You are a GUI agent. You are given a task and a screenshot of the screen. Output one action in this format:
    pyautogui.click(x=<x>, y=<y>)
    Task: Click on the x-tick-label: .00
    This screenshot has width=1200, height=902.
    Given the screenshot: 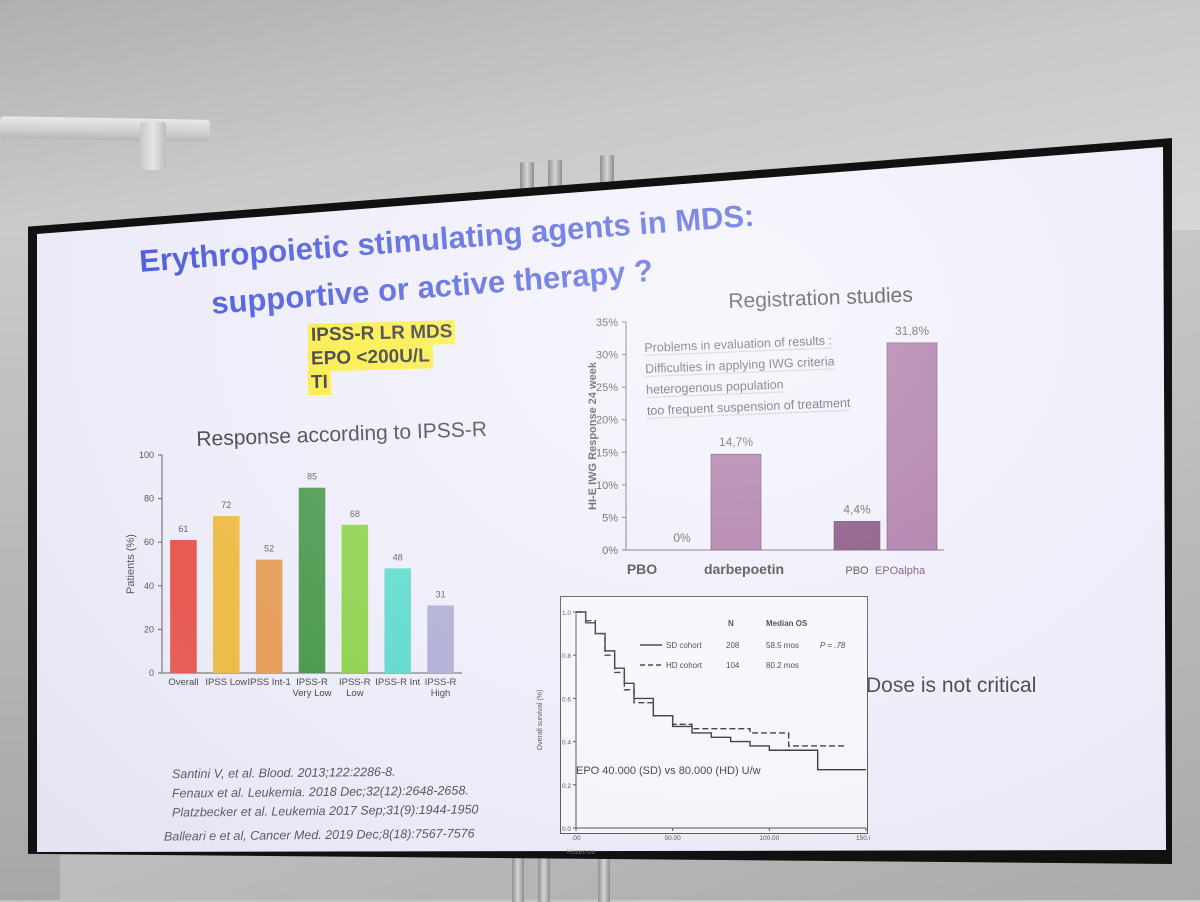 What is the action you would take?
    pyautogui.click(x=575, y=838)
    